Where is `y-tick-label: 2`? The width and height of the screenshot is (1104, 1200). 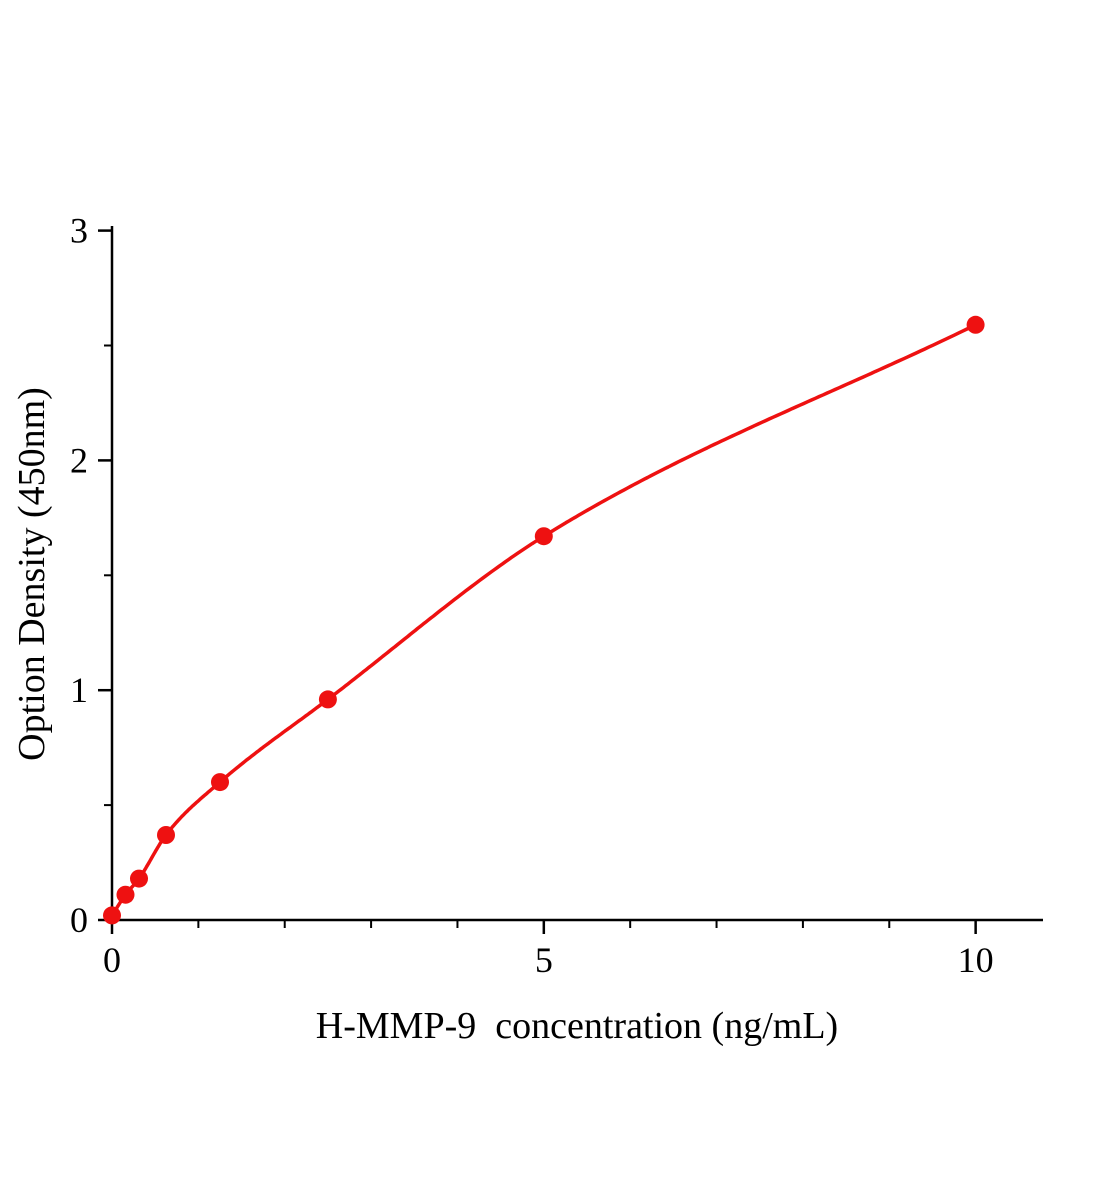
y-tick-label: 2 is located at coordinates (79, 460).